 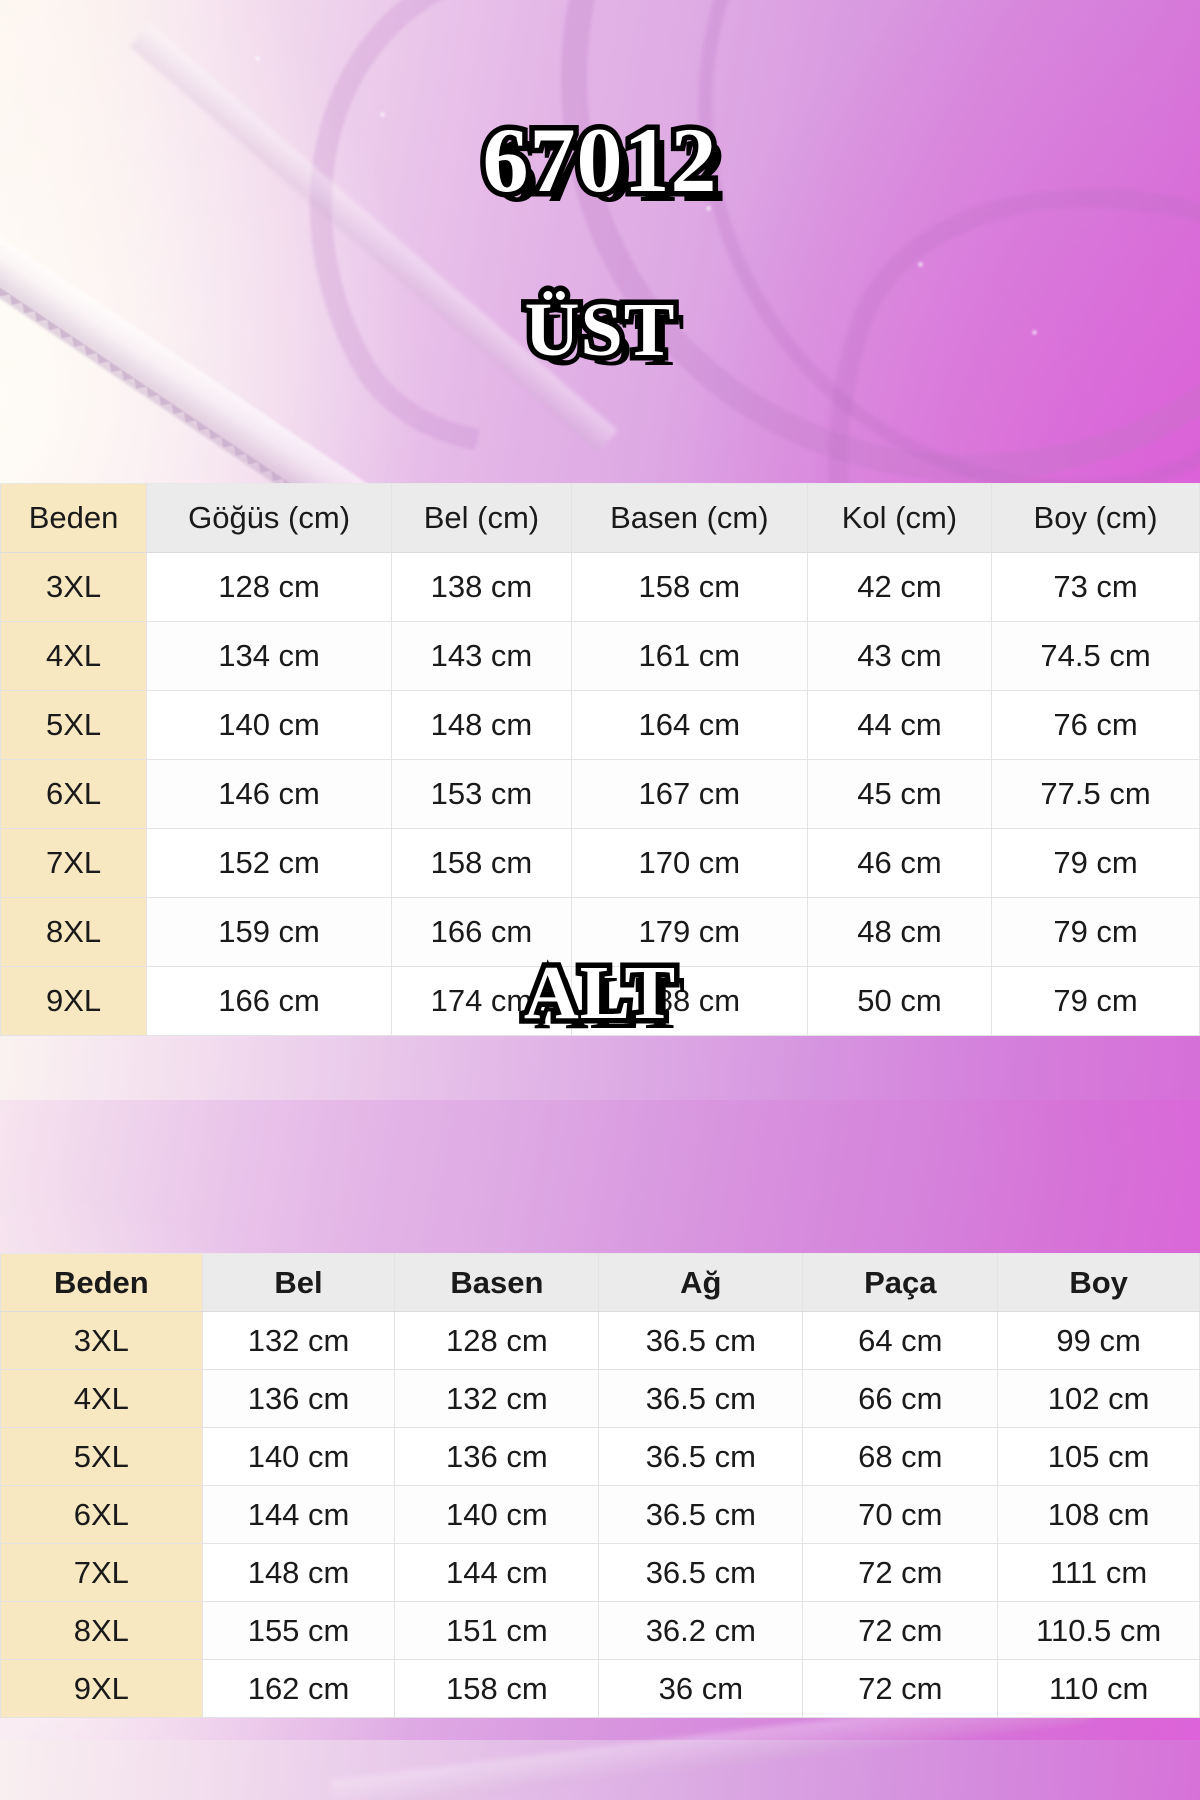 I want to click on size-table-alt-head: Beden Bel Basen Ağ Paça Boy, so click(x=600, y=1282).